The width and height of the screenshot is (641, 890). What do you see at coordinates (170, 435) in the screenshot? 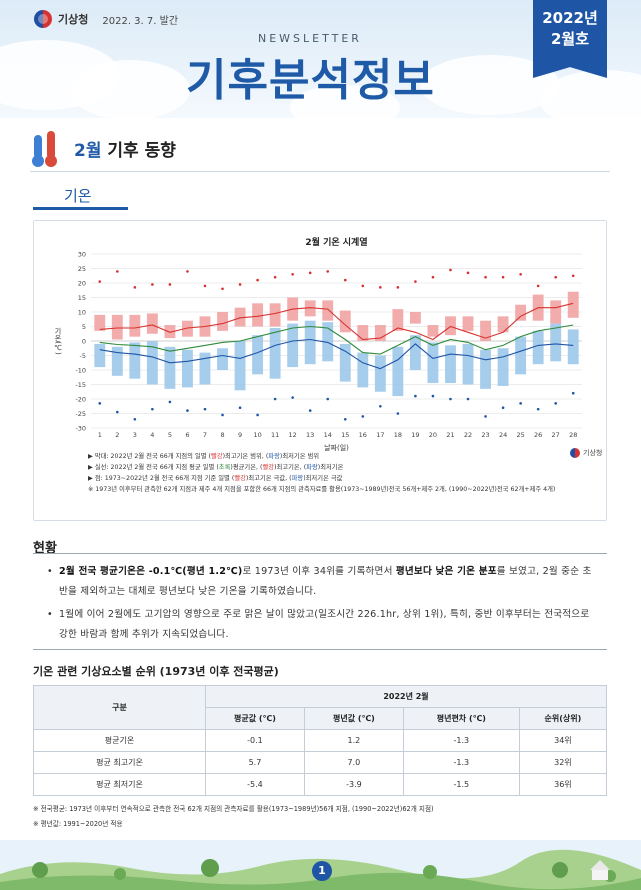
I see `x-tick-label: 5` at bounding box center [170, 435].